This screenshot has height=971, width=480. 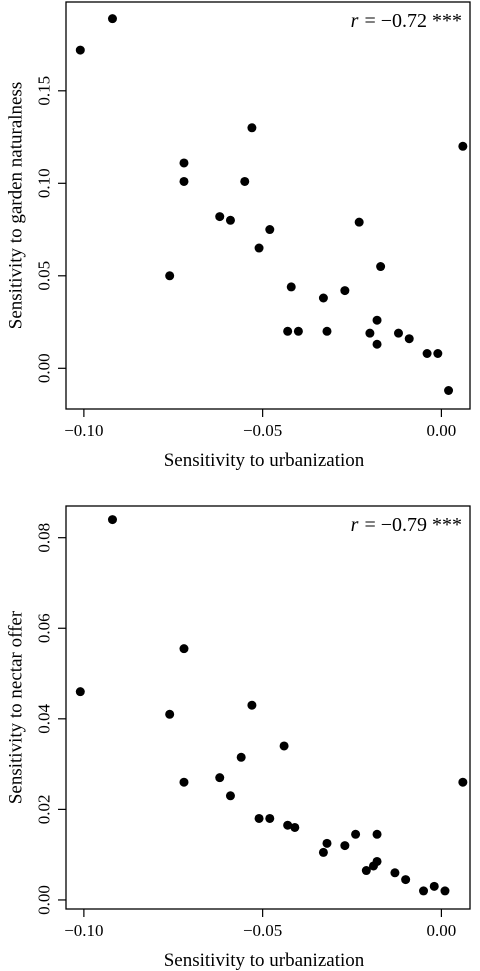 I want to click on r-value: = −0.72 ***, so click(x=413, y=21).